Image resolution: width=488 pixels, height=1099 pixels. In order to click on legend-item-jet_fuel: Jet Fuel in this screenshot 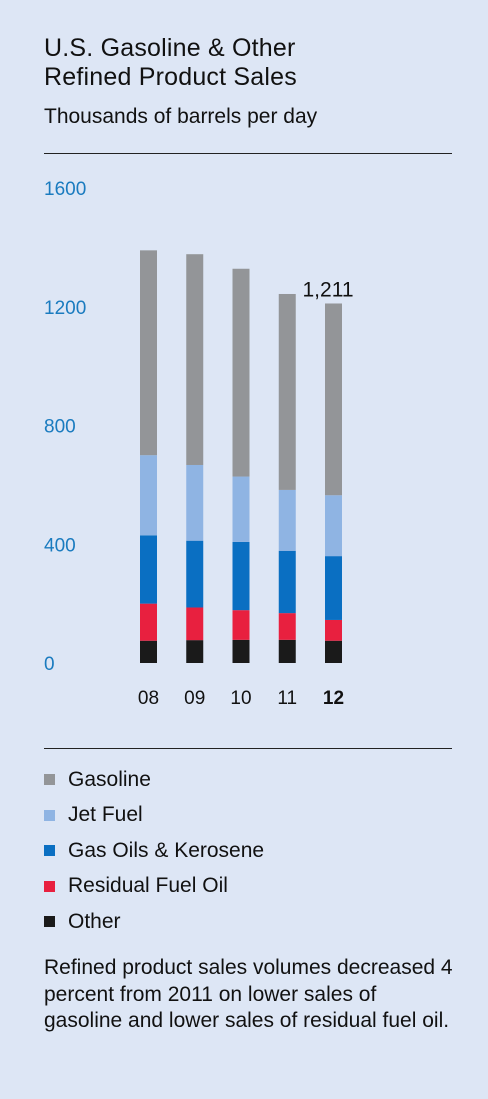, I will do `click(154, 816)`.